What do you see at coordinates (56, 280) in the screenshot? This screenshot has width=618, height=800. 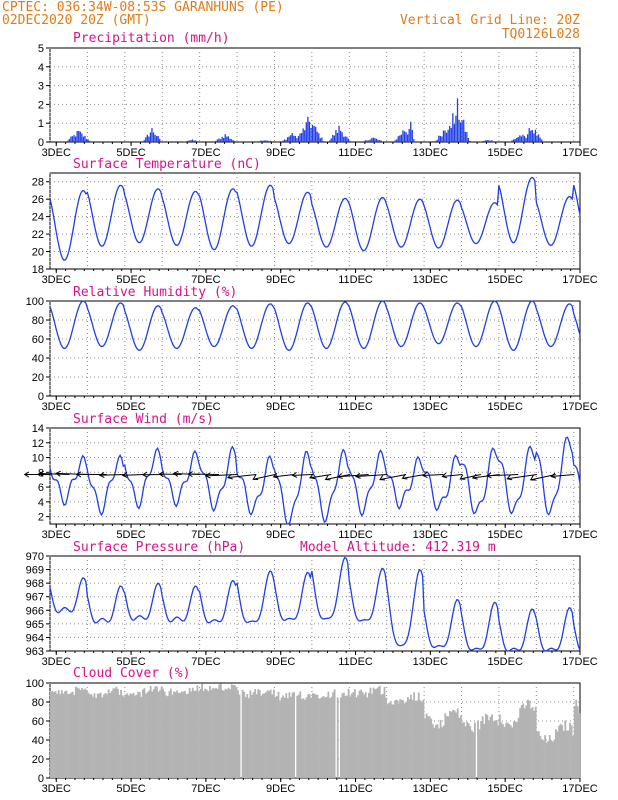 I see `x-tick-label: 3DEC` at bounding box center [56, 280].